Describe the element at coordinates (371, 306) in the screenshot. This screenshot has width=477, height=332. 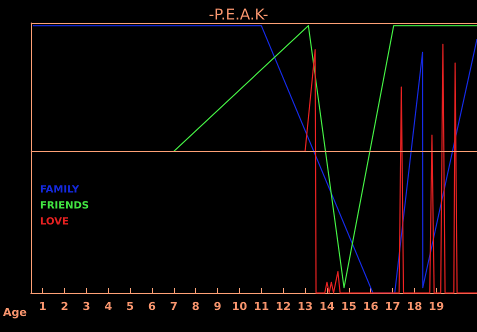
I see `x-tick-label: 16` at that location.